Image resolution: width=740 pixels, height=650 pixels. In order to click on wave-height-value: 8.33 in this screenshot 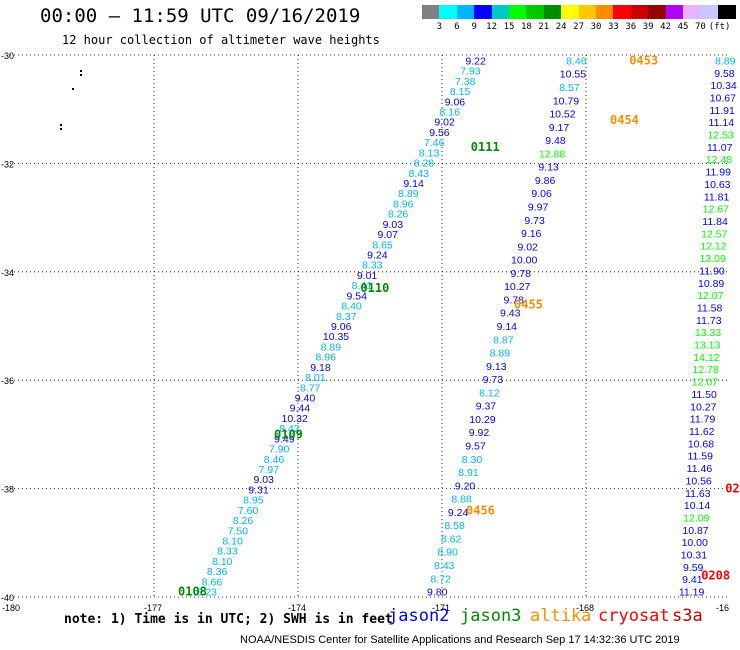, I will do `click(227, 552)`.